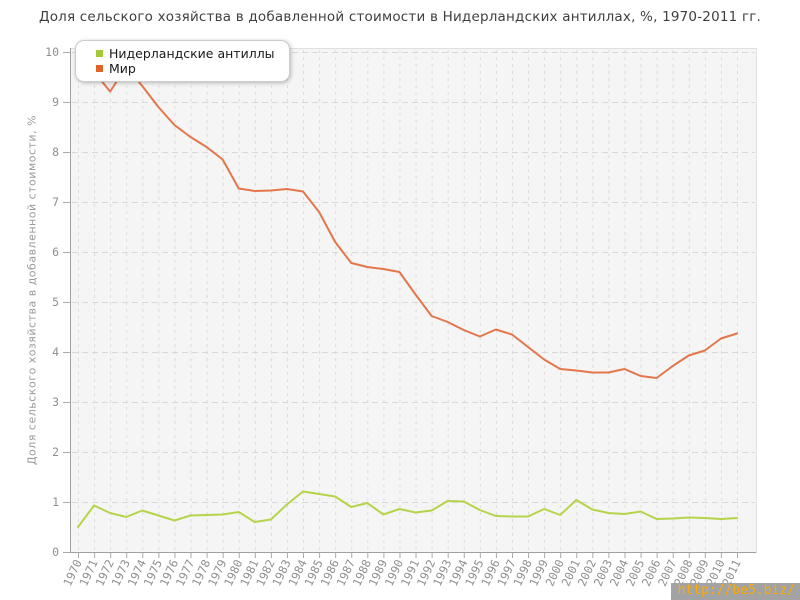 This screenshot has height=600, width=800. I want to click on y-tick-label: 0, so click(55, 552).